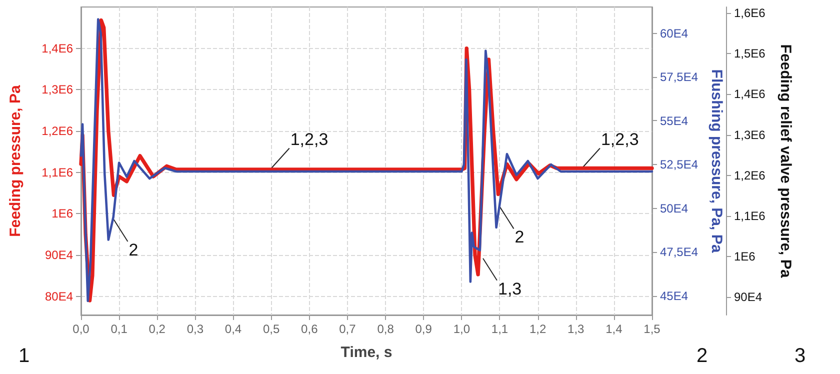 The width and height of the screenshot is (840, 374). What do you see at coordinates (510, 288) in the screenshot?
I see `annotation: 1,3` at bounding box center [510, 288].